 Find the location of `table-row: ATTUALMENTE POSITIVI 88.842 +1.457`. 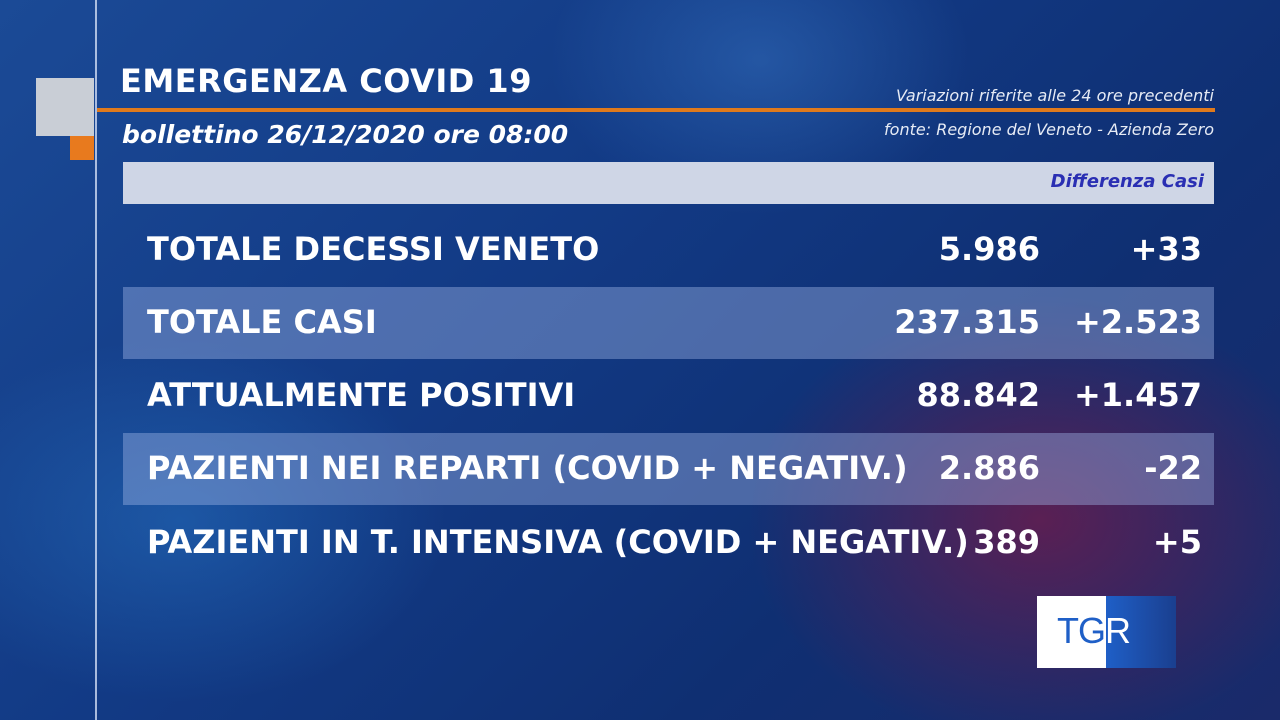

table-row: ATTUALMENTE POSITIVI 88.842 +1.457 is located at coordinates (668, 396).